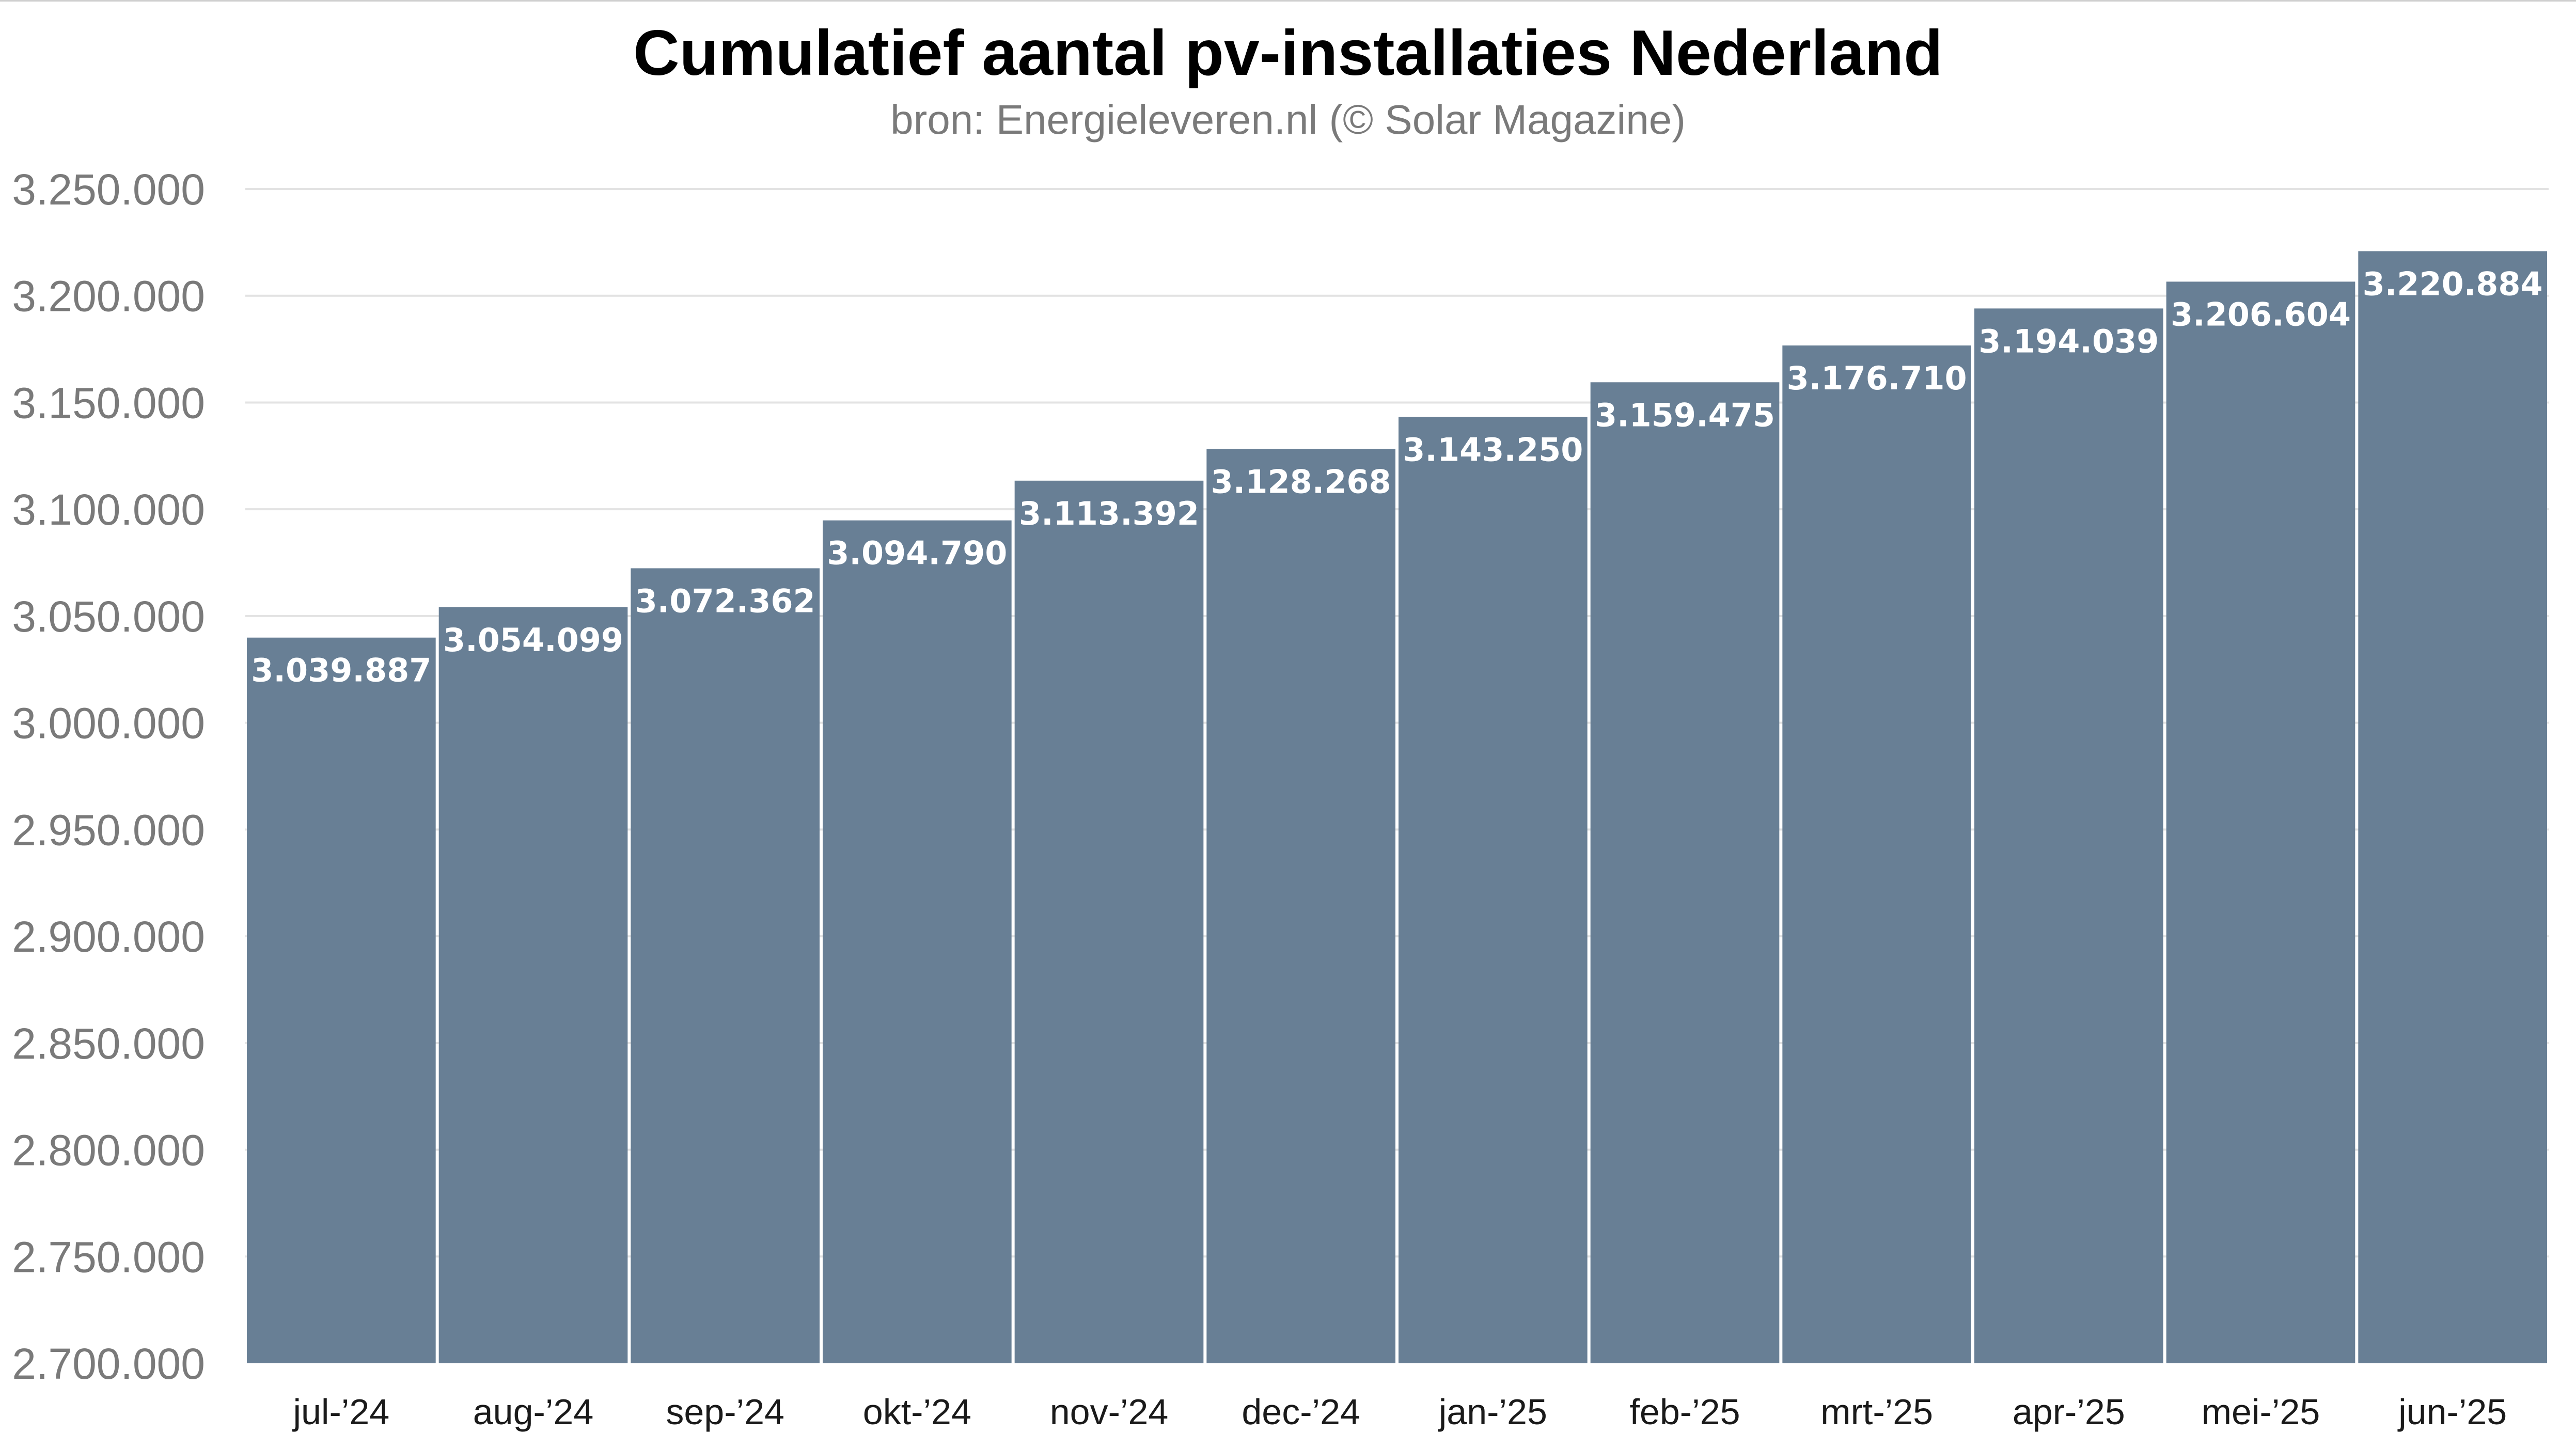 The height and width of the screenshot is (1449, 2576). I want to click on bar-value-label: 3.159.475, so click(1685, 415).